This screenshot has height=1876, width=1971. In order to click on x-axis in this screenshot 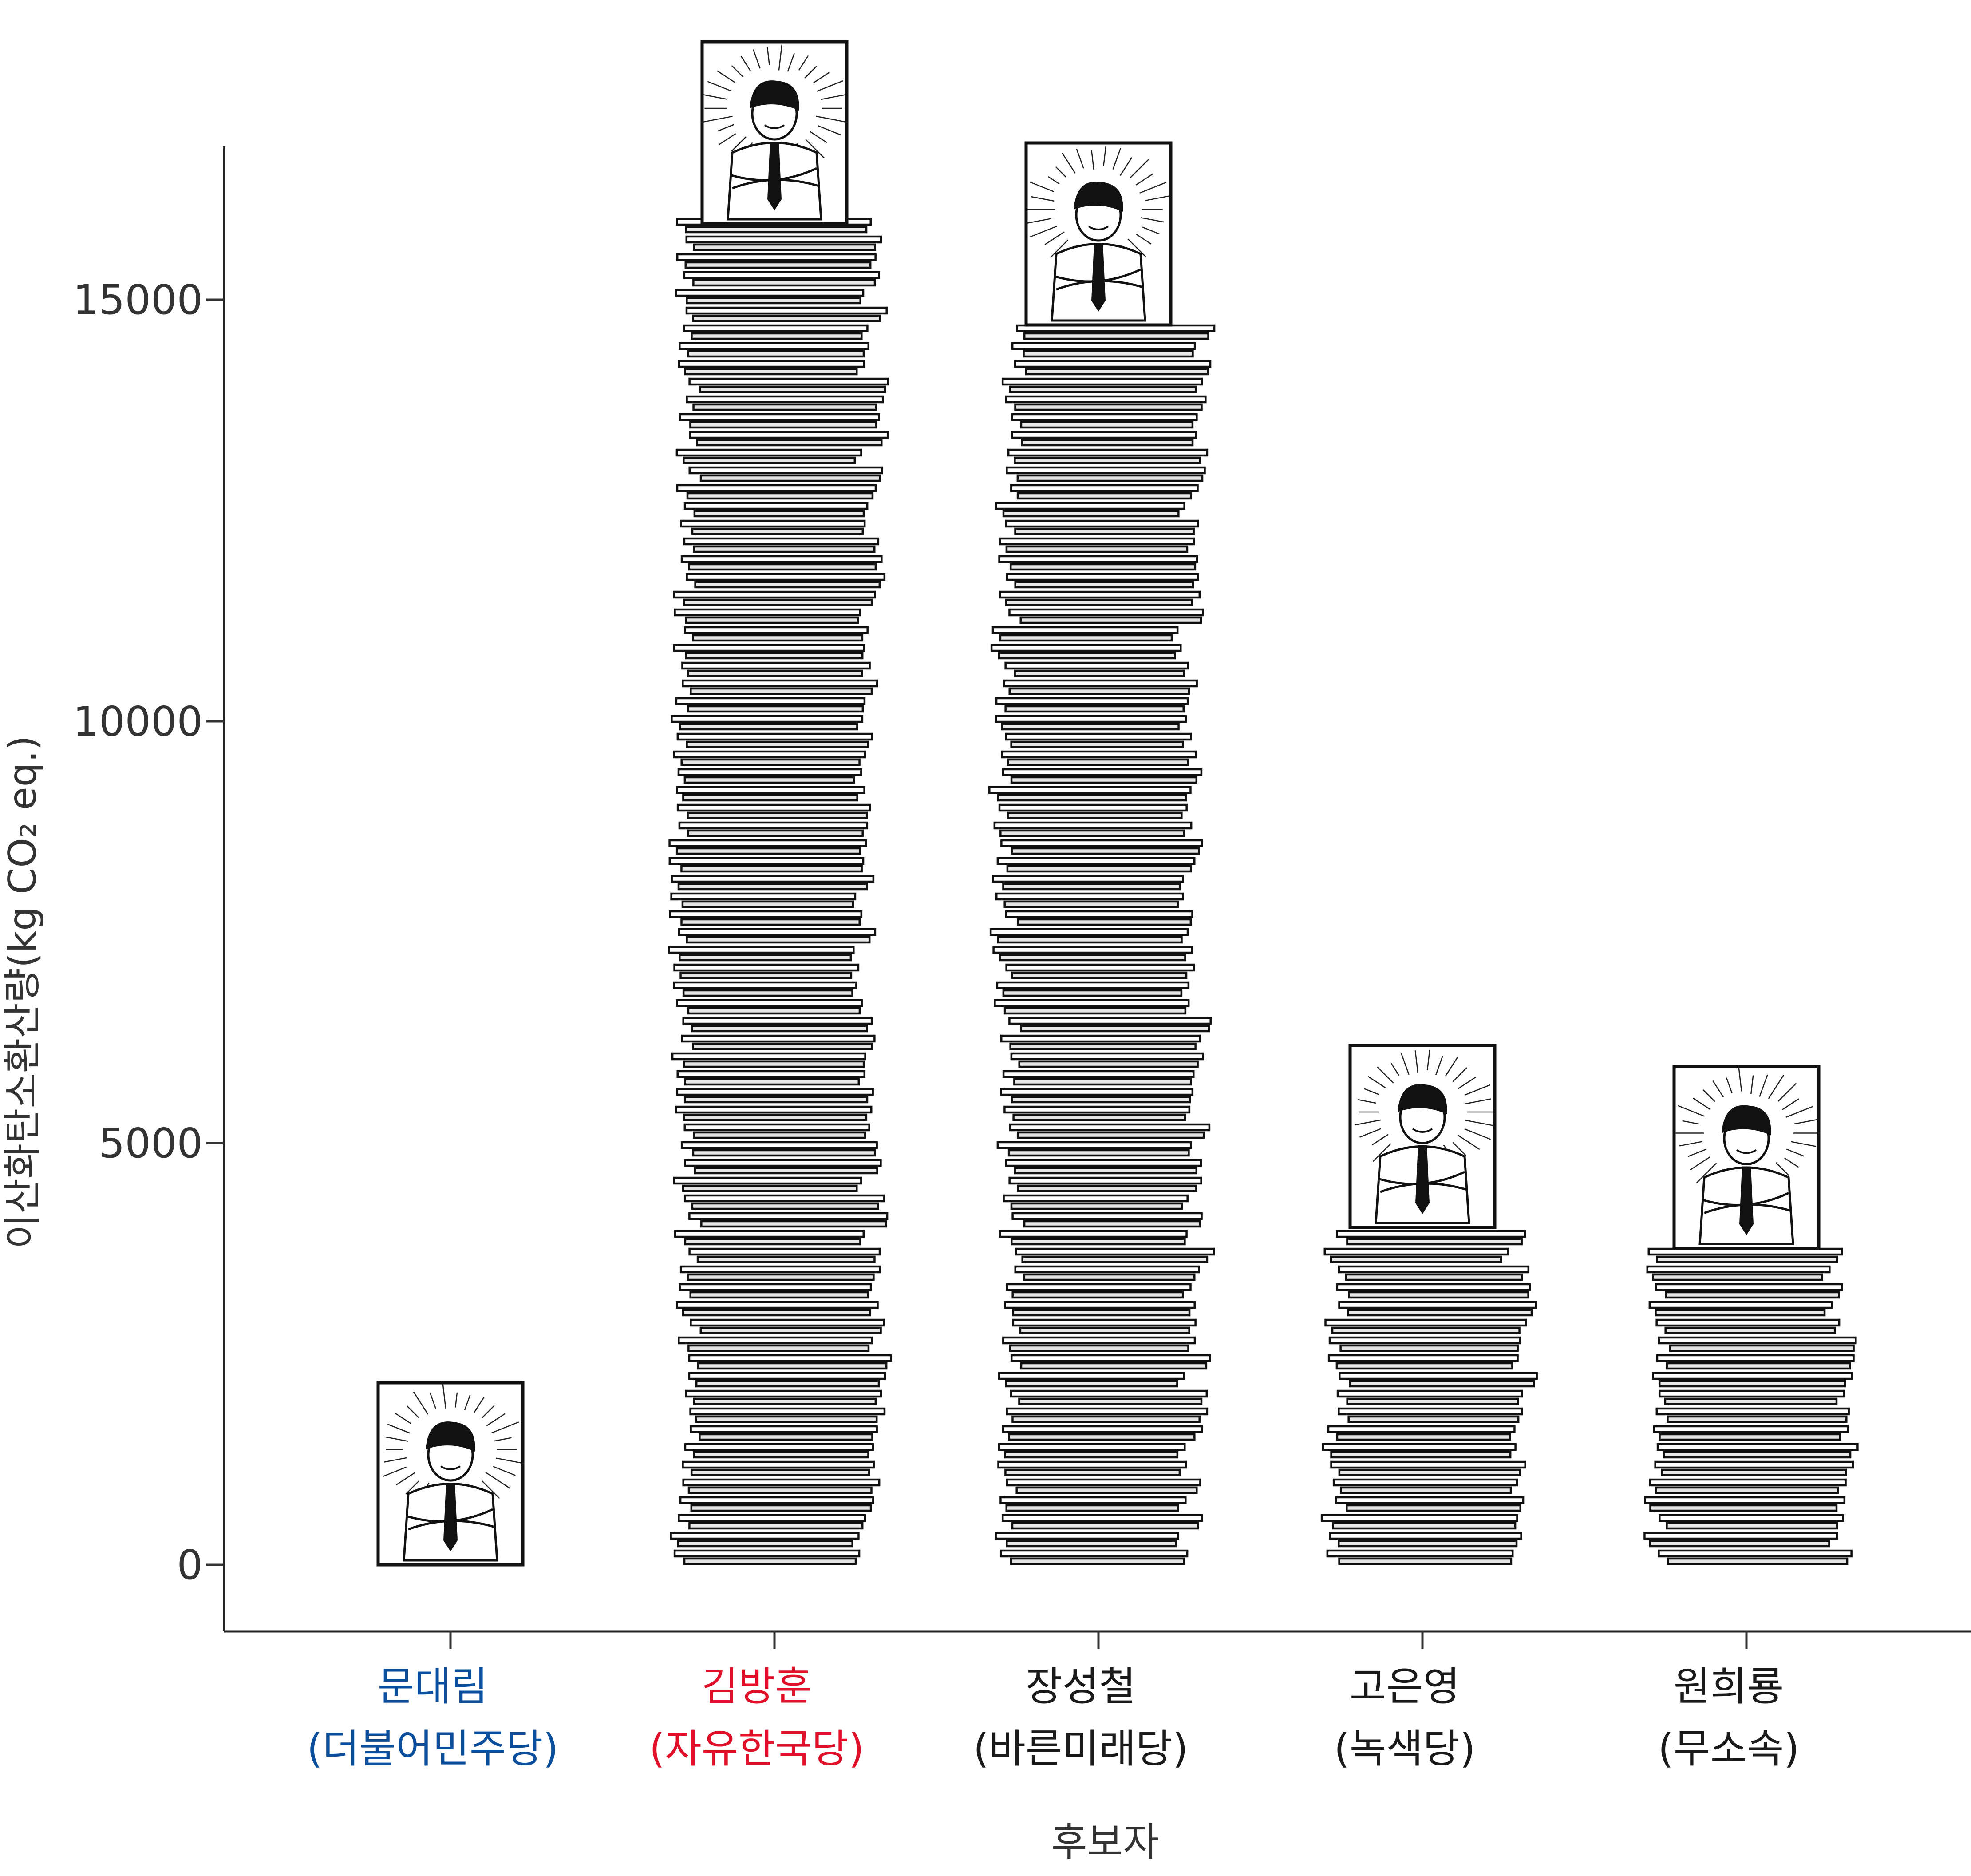, I will do `click(1097, 1640)`.